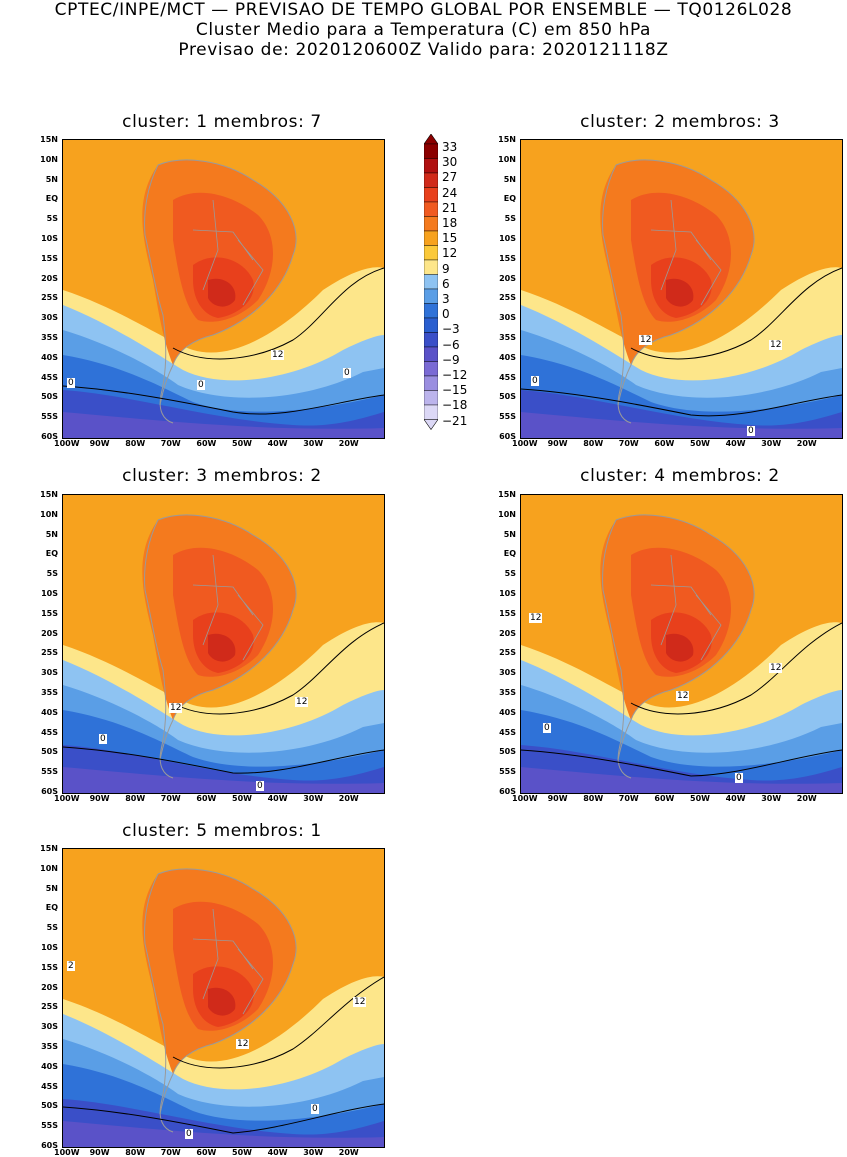 The image size is (847, 1157). I want to click on lat-tick-label: 15N, so click(49, 494).